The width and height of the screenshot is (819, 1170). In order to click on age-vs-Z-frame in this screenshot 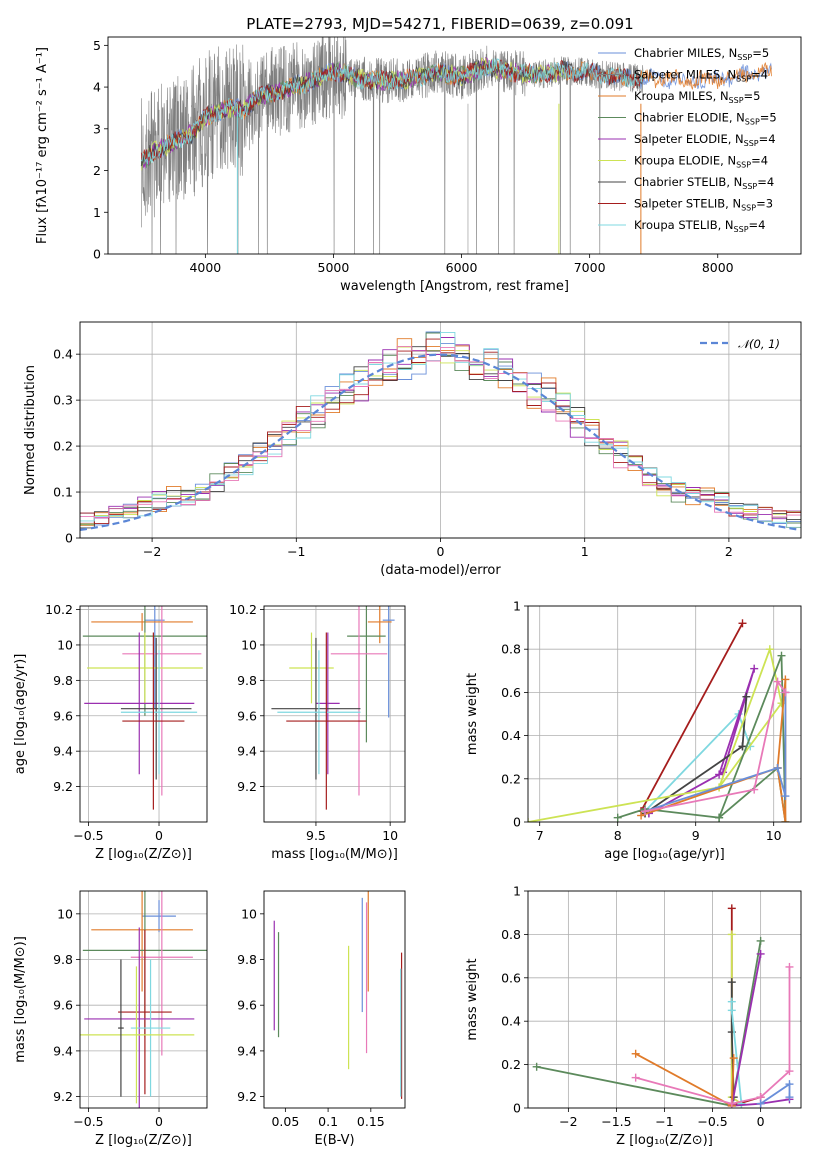, I will do `click(143, 714)`.